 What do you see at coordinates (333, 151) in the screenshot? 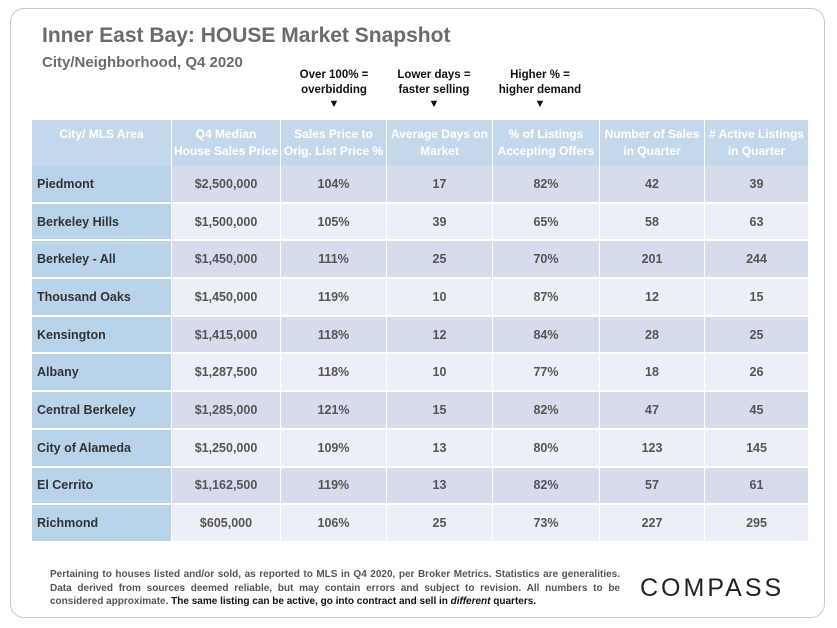
I see `header-line: Orig. List Price %` at bounding box center [333, 151].